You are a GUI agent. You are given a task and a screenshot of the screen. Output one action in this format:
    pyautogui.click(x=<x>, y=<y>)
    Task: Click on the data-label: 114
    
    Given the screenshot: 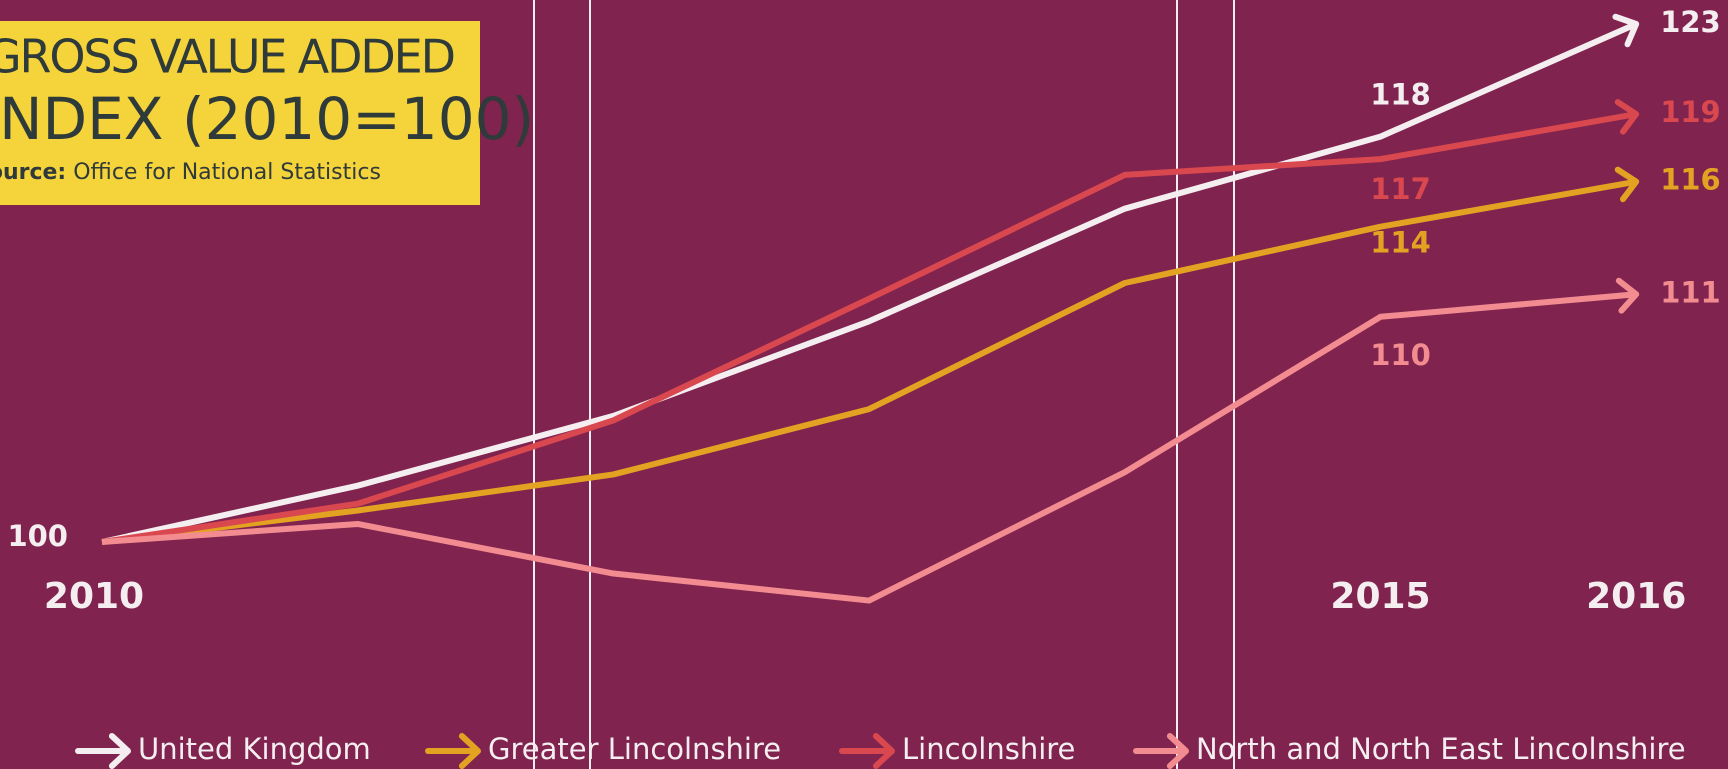 What is the action you would take?
    pyautogui.click(x=1400, y=243)
    